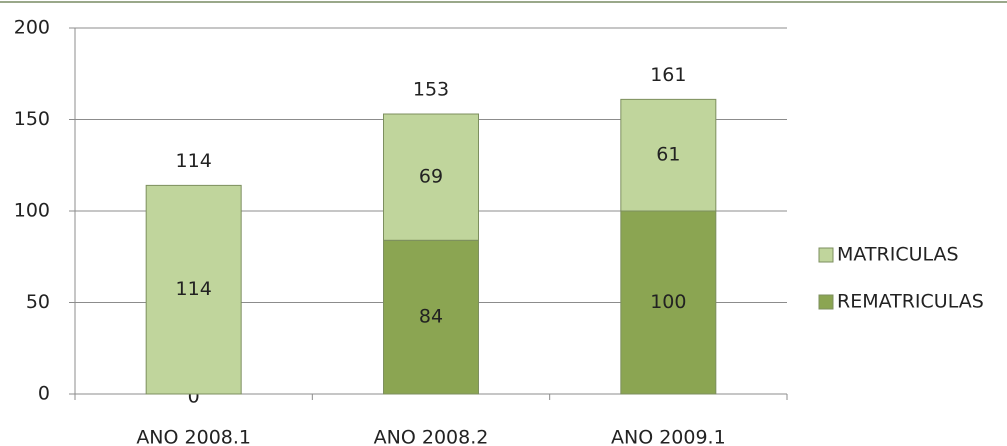 This screenshot has height=446, width=1007. I want to click on x-tick-label: ANO 2008.1, so click(193, 436).